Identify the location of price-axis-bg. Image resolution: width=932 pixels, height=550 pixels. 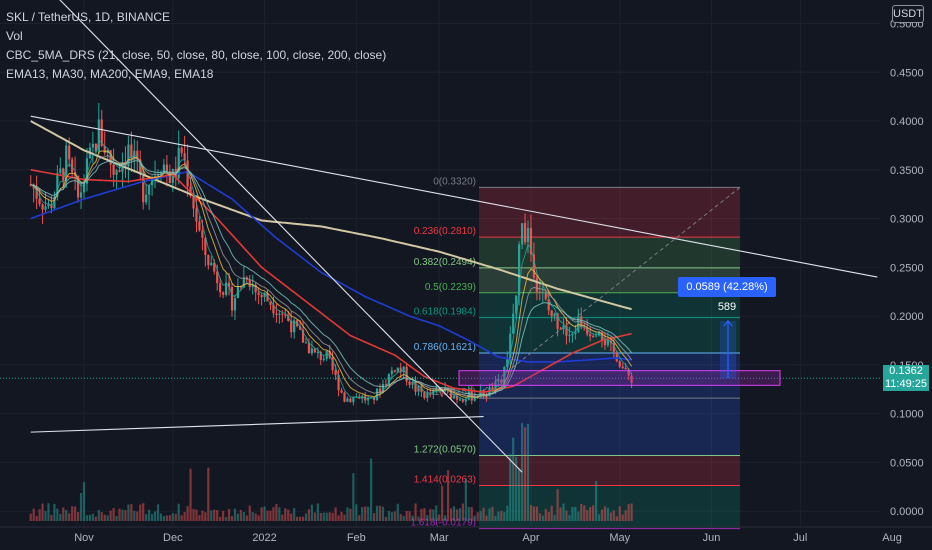
(906, 275).